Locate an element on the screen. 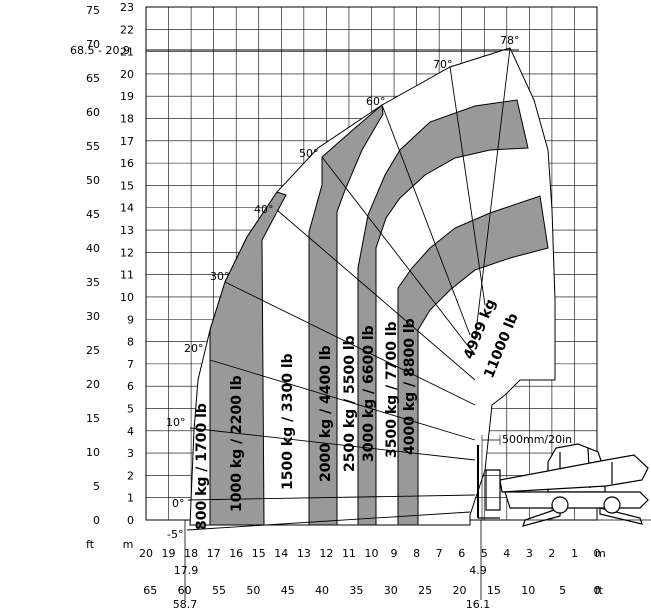 Image resolution: width=651 pixels, height=614 pixels. angle-30: 30° is located at coordinates (220, 276).